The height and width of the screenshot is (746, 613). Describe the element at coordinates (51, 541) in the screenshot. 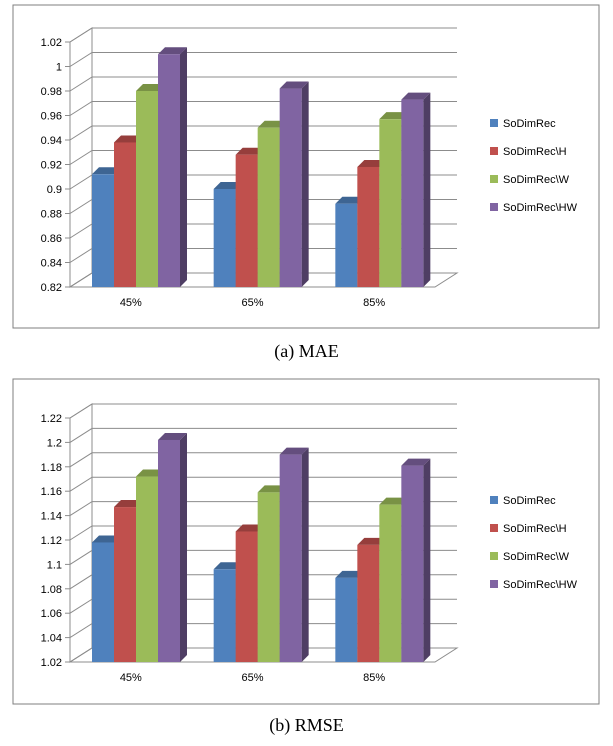

I see `y-tick-label: 1.12` at that location.